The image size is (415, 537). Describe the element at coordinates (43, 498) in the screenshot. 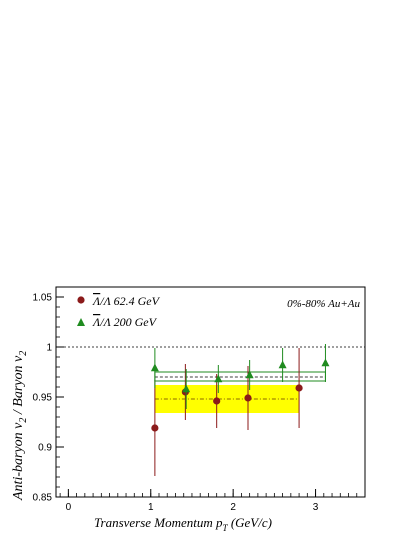

I see `y-tick-label: 0.85` at that location.